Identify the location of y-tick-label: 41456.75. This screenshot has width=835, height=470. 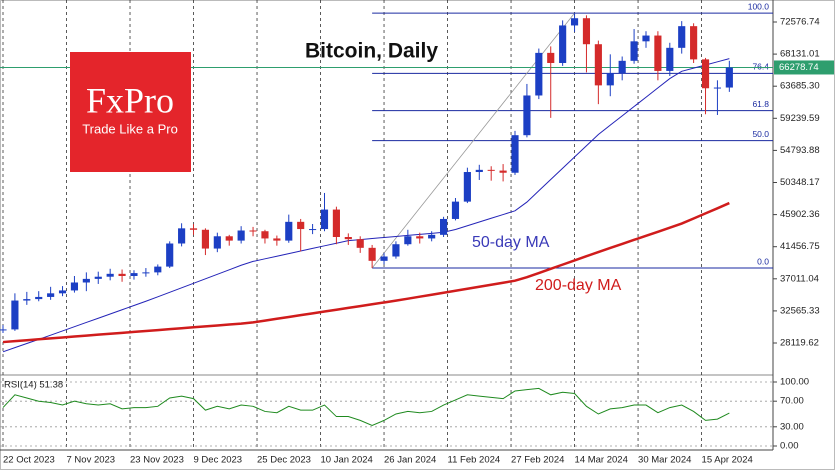
(800, 246).